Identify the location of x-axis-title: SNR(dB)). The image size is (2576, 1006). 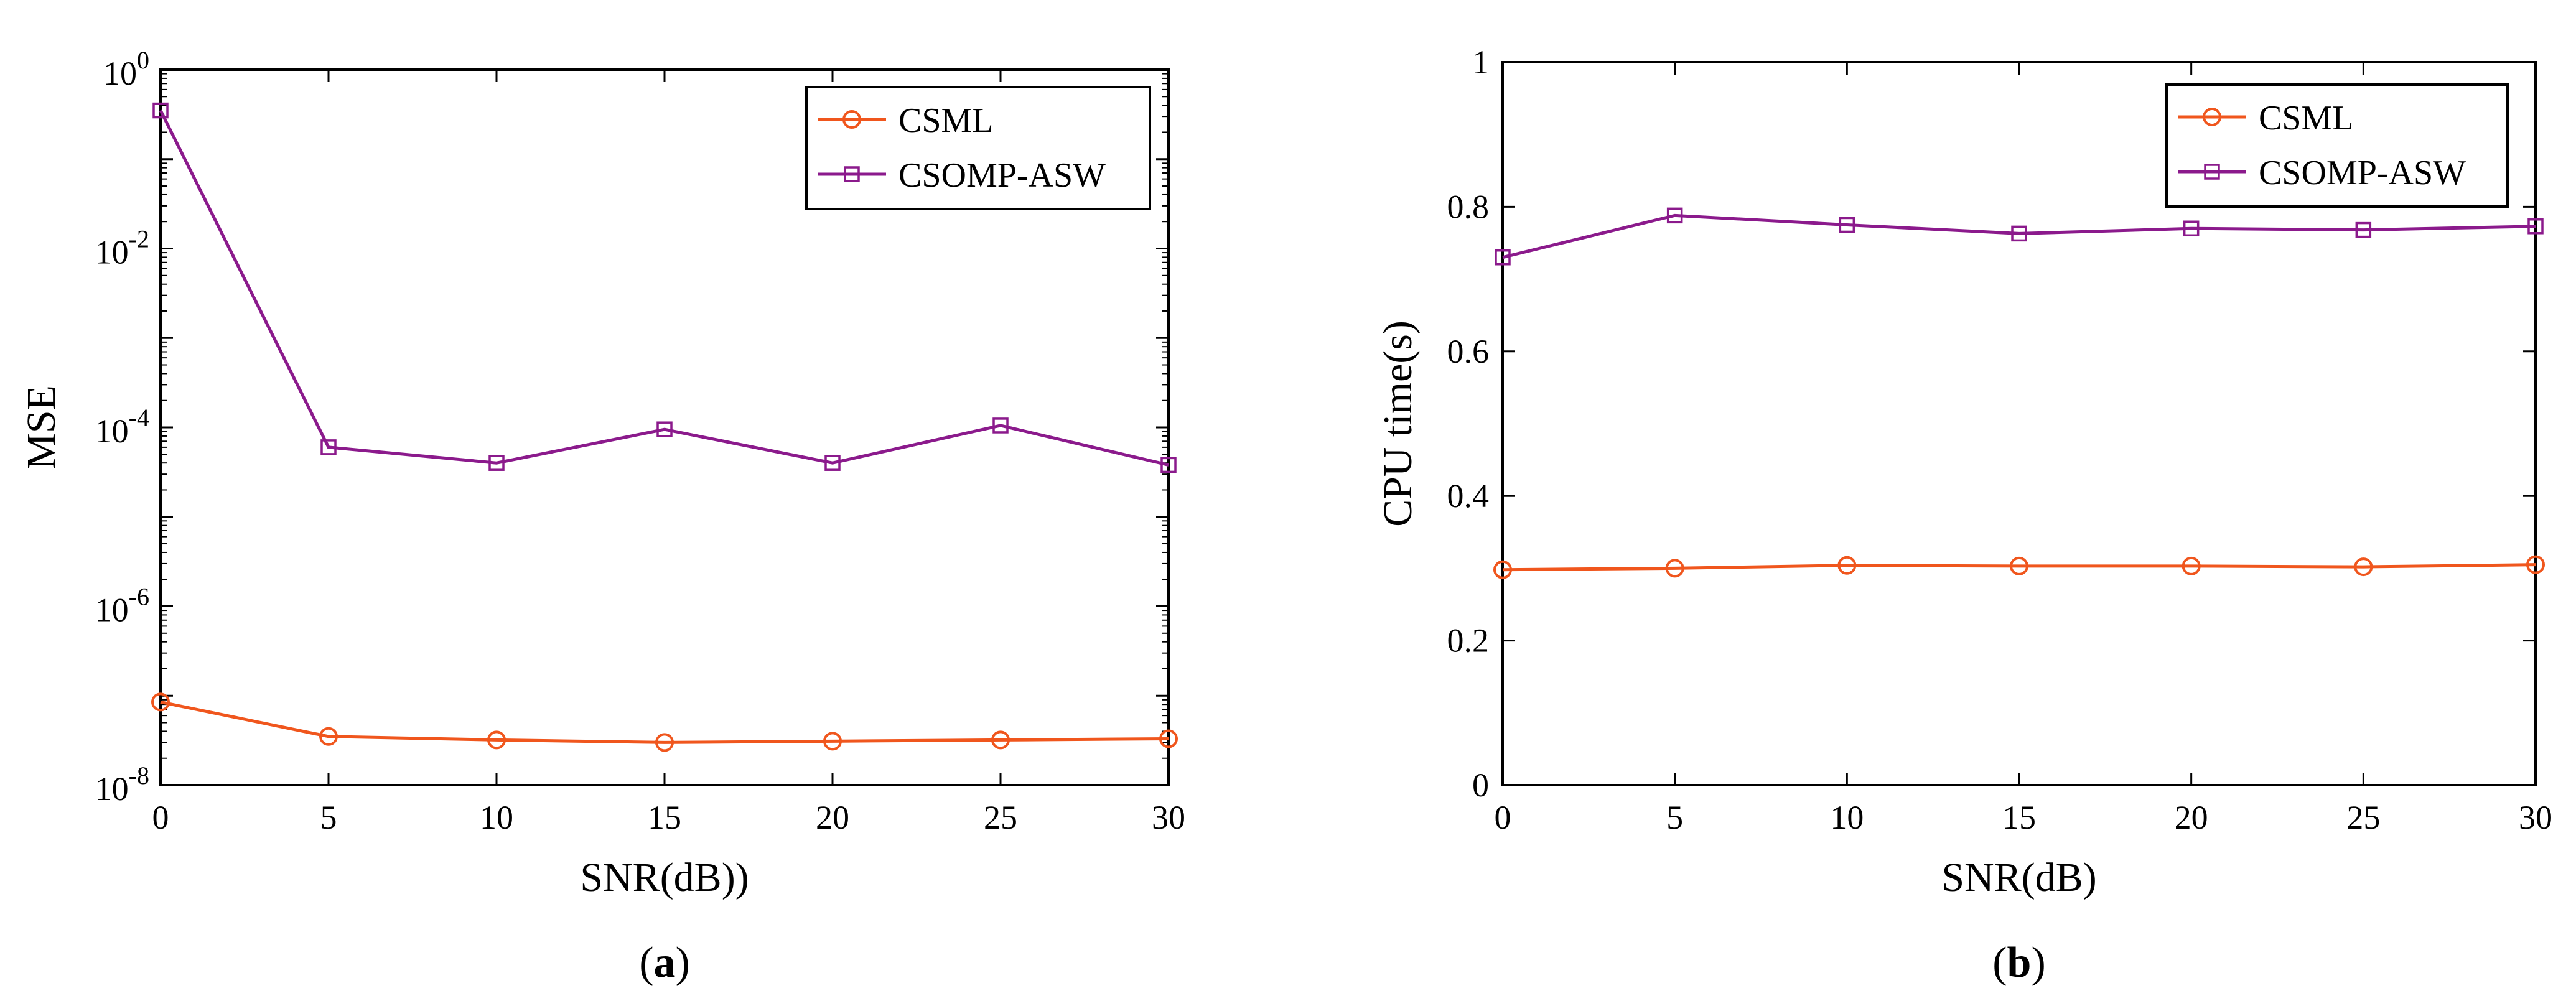
(665, 877).